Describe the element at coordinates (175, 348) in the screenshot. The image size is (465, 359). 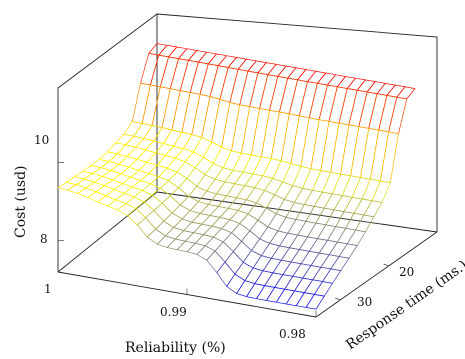
I see `x-axis-label: Reliability (%)` at that location.